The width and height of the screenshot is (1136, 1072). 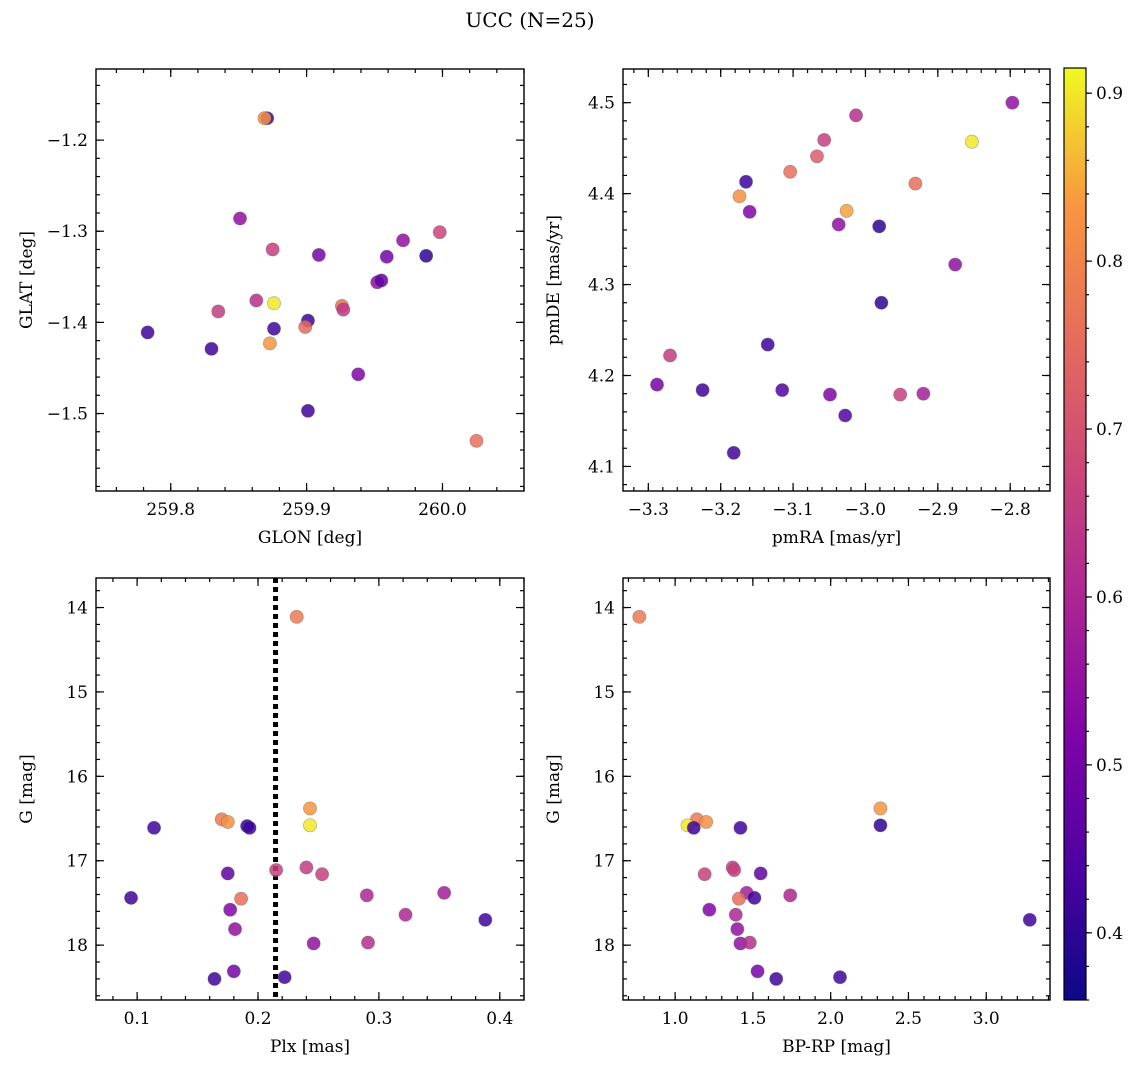 I want to click on y-tick-label: 4.3, so click(x=601, y=286).